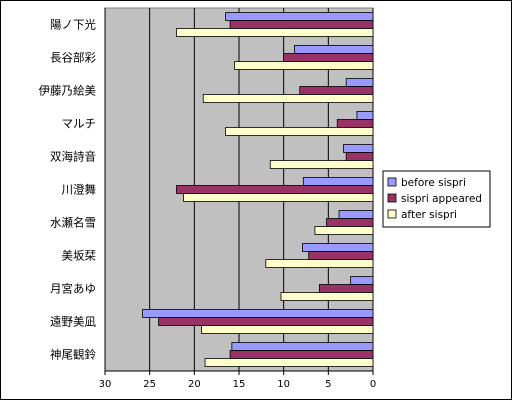  What do you see at coordinates (328, 384) in the screenshot?
I see `x-tick-label: 5` at bounding box center [328, 384].